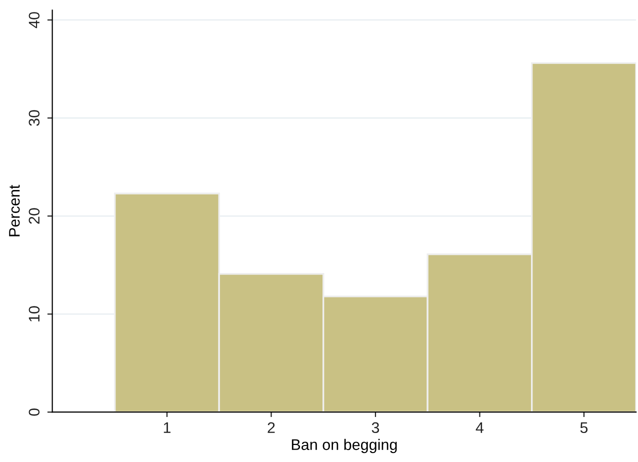 This screenshot has height=462, width=638. Describe the element at coordinates (34, 118) in the screenshot. I see `y-tick-label: 30` at that location.